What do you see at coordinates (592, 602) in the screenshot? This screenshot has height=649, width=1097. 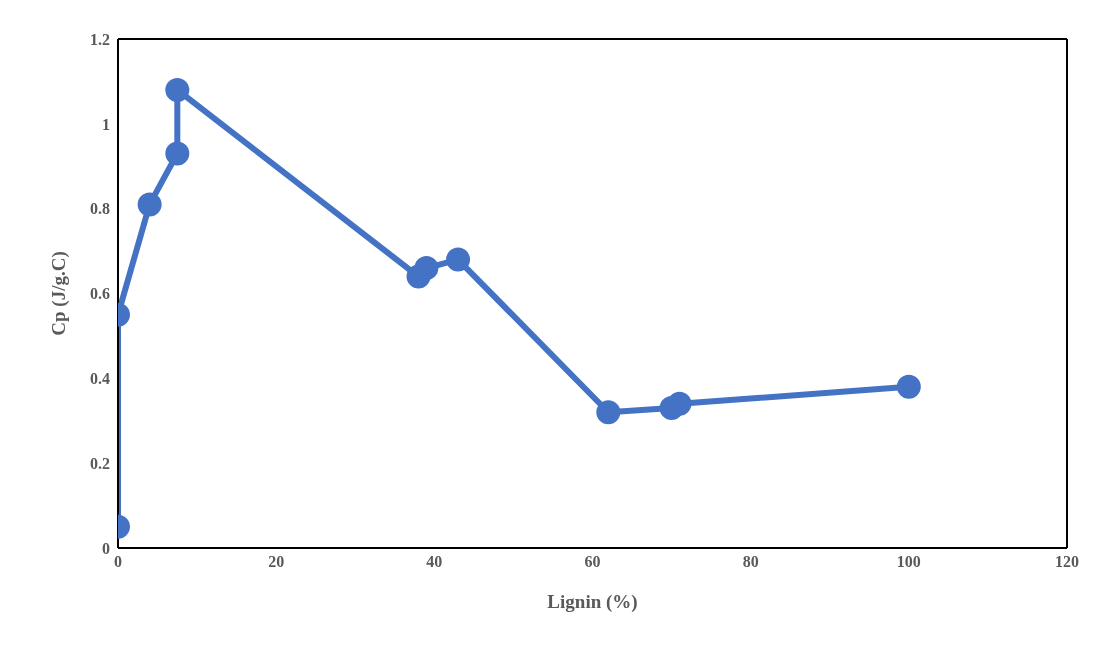 I see `x-axis-title: Lignin (%)` at bounding box center [592, 602].